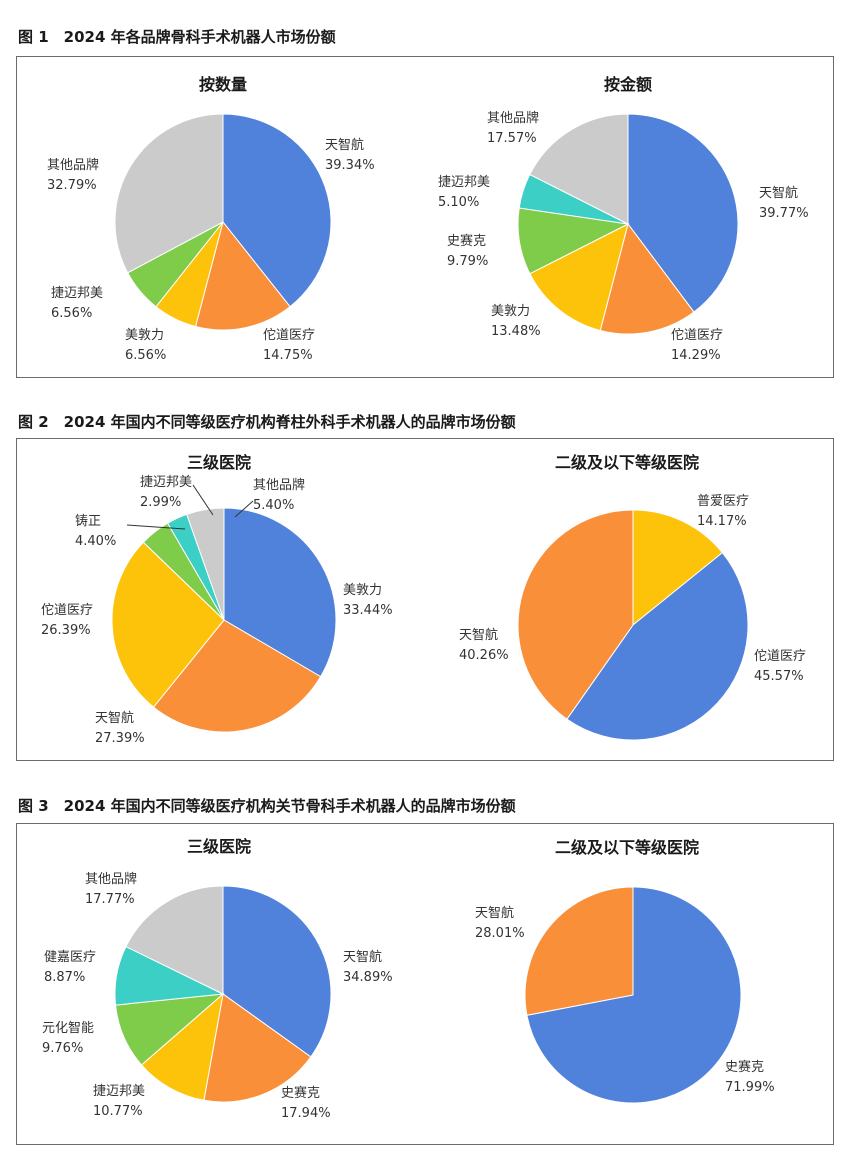 This screenshot has width=846, height=1175. What do you see at coordinates (77, 303) in the screenshot?
I see `fig1-chart1-label-4: 捷迈邦美 6.56%` at bounding box center [77, 303].